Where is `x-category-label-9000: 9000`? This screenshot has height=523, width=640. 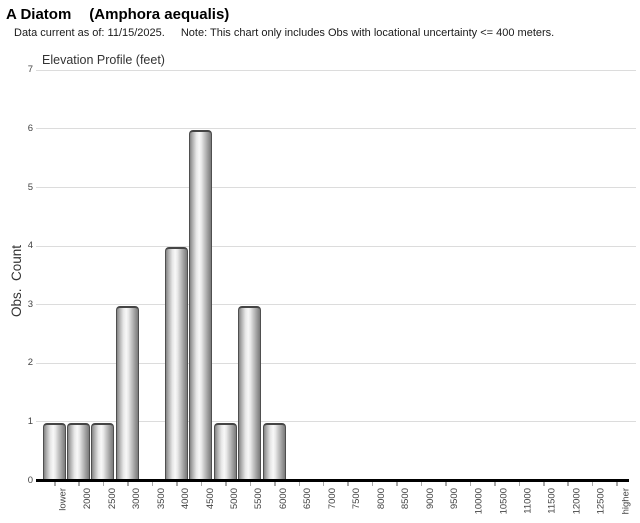 x-category-label-9000: 9000 is located at coordinates (430, 499).